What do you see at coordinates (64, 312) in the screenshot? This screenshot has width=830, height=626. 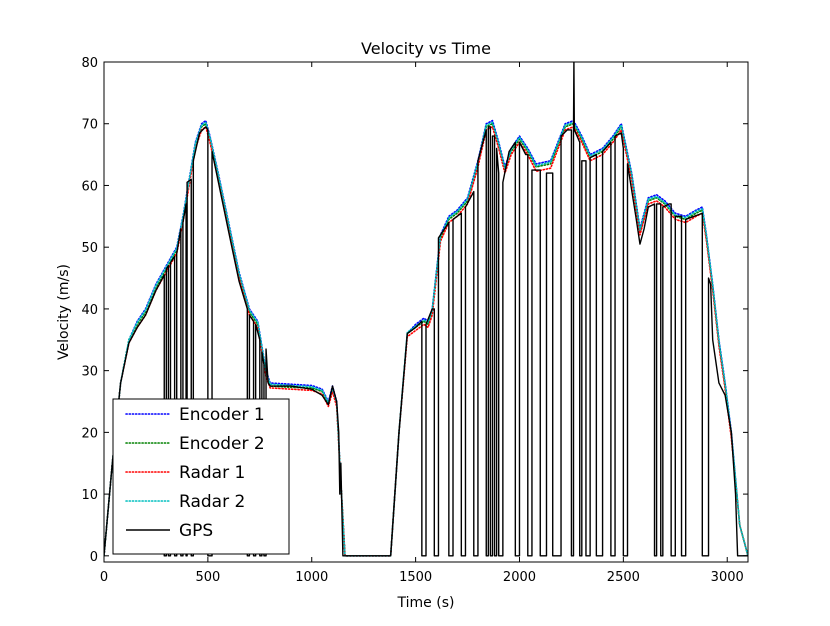 I see `y-axis-label: Velocity (m/s)` at bounding box center [64, 312].